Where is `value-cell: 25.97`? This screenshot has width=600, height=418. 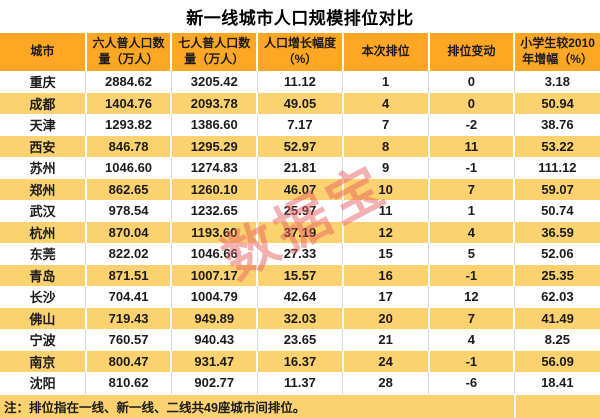 value-cell: 25.97 is located at coordinates (299, 211).